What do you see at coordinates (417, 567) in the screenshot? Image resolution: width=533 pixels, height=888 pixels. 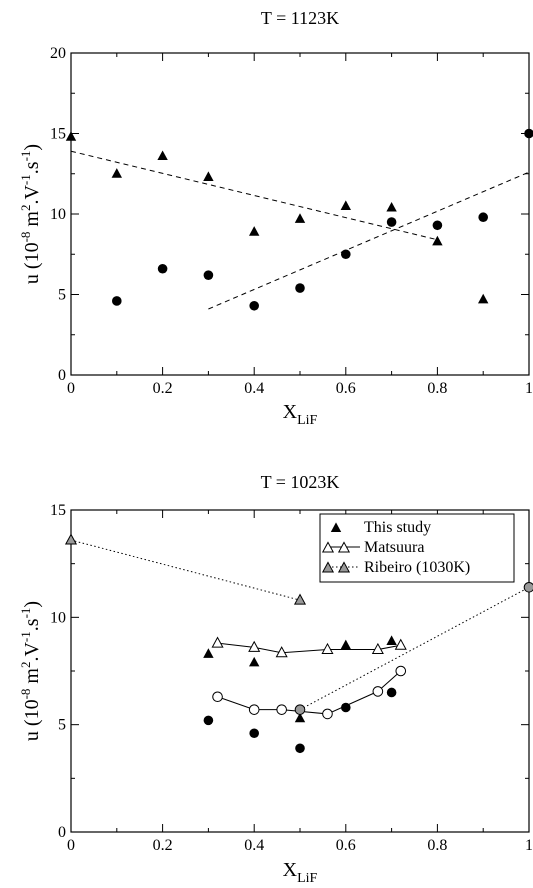 I see `legend-label: Ribeiro (1030K)` at bounding box center [417, 567].